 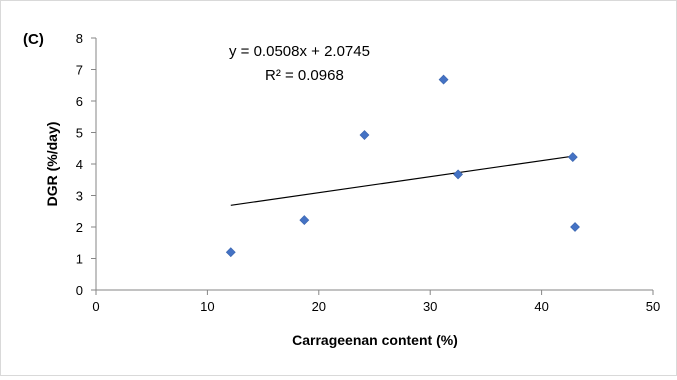 I want to click on trendline-r2: R² = 0.0968, so click(x=304, y=75).